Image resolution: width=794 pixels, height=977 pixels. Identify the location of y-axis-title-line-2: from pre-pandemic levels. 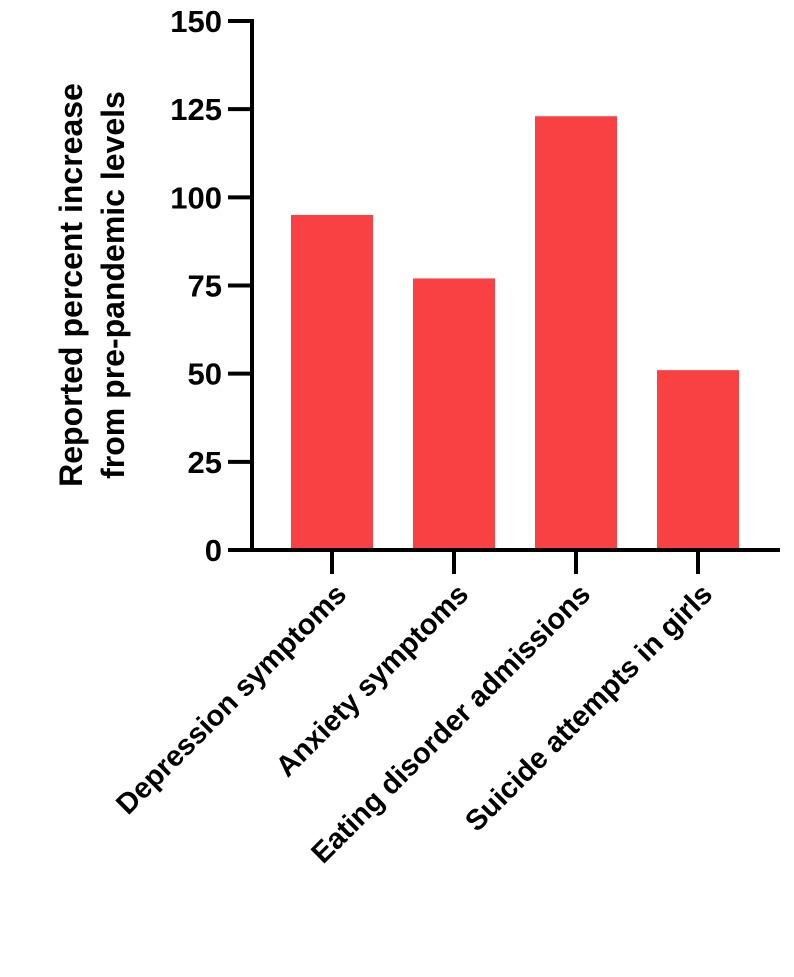
(113, 285).